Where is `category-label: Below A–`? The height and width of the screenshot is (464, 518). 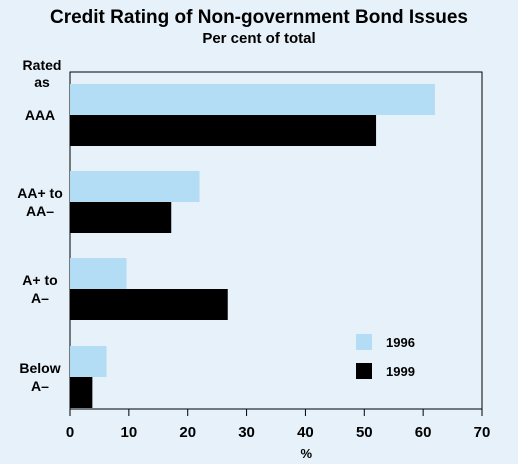 category-label: Below A– is located at coordinates (39, 377).